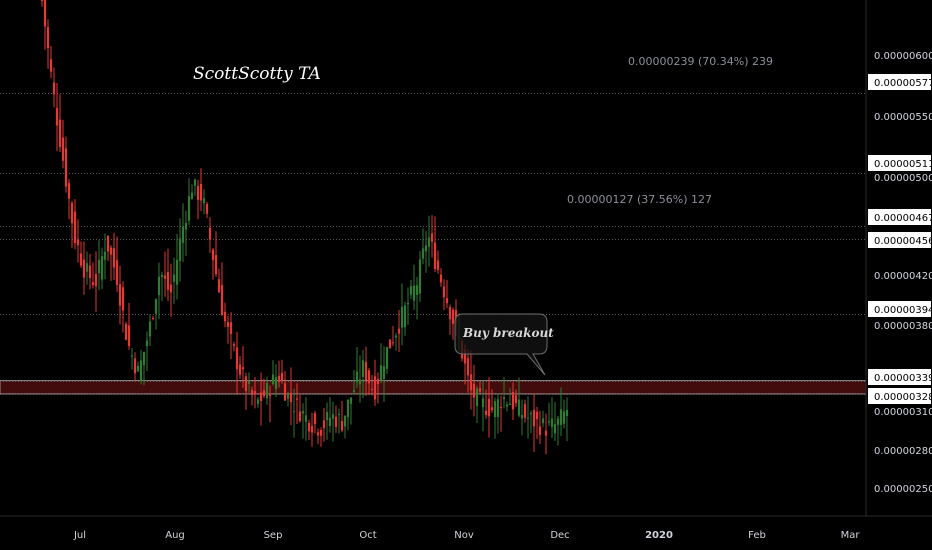 The height and width of the screenshot is (550, 932). I want to click on x-tick-label: Feb, so click(757, 535).